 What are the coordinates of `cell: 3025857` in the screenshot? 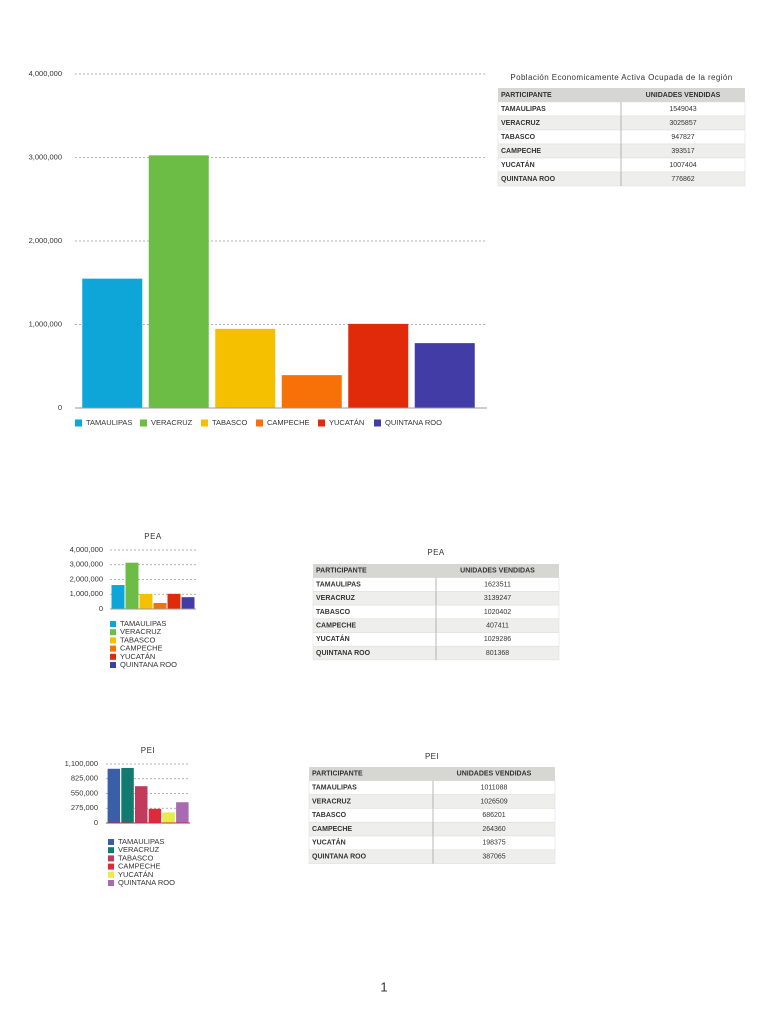 It's located at (682, 123).